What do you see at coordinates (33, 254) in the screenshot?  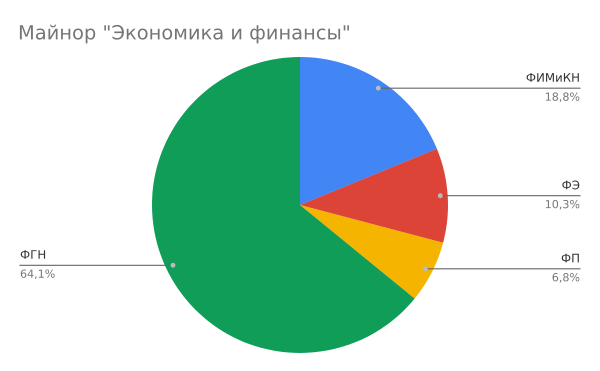 I see `slice-label: ФГН` at bounding box center [33, 254].